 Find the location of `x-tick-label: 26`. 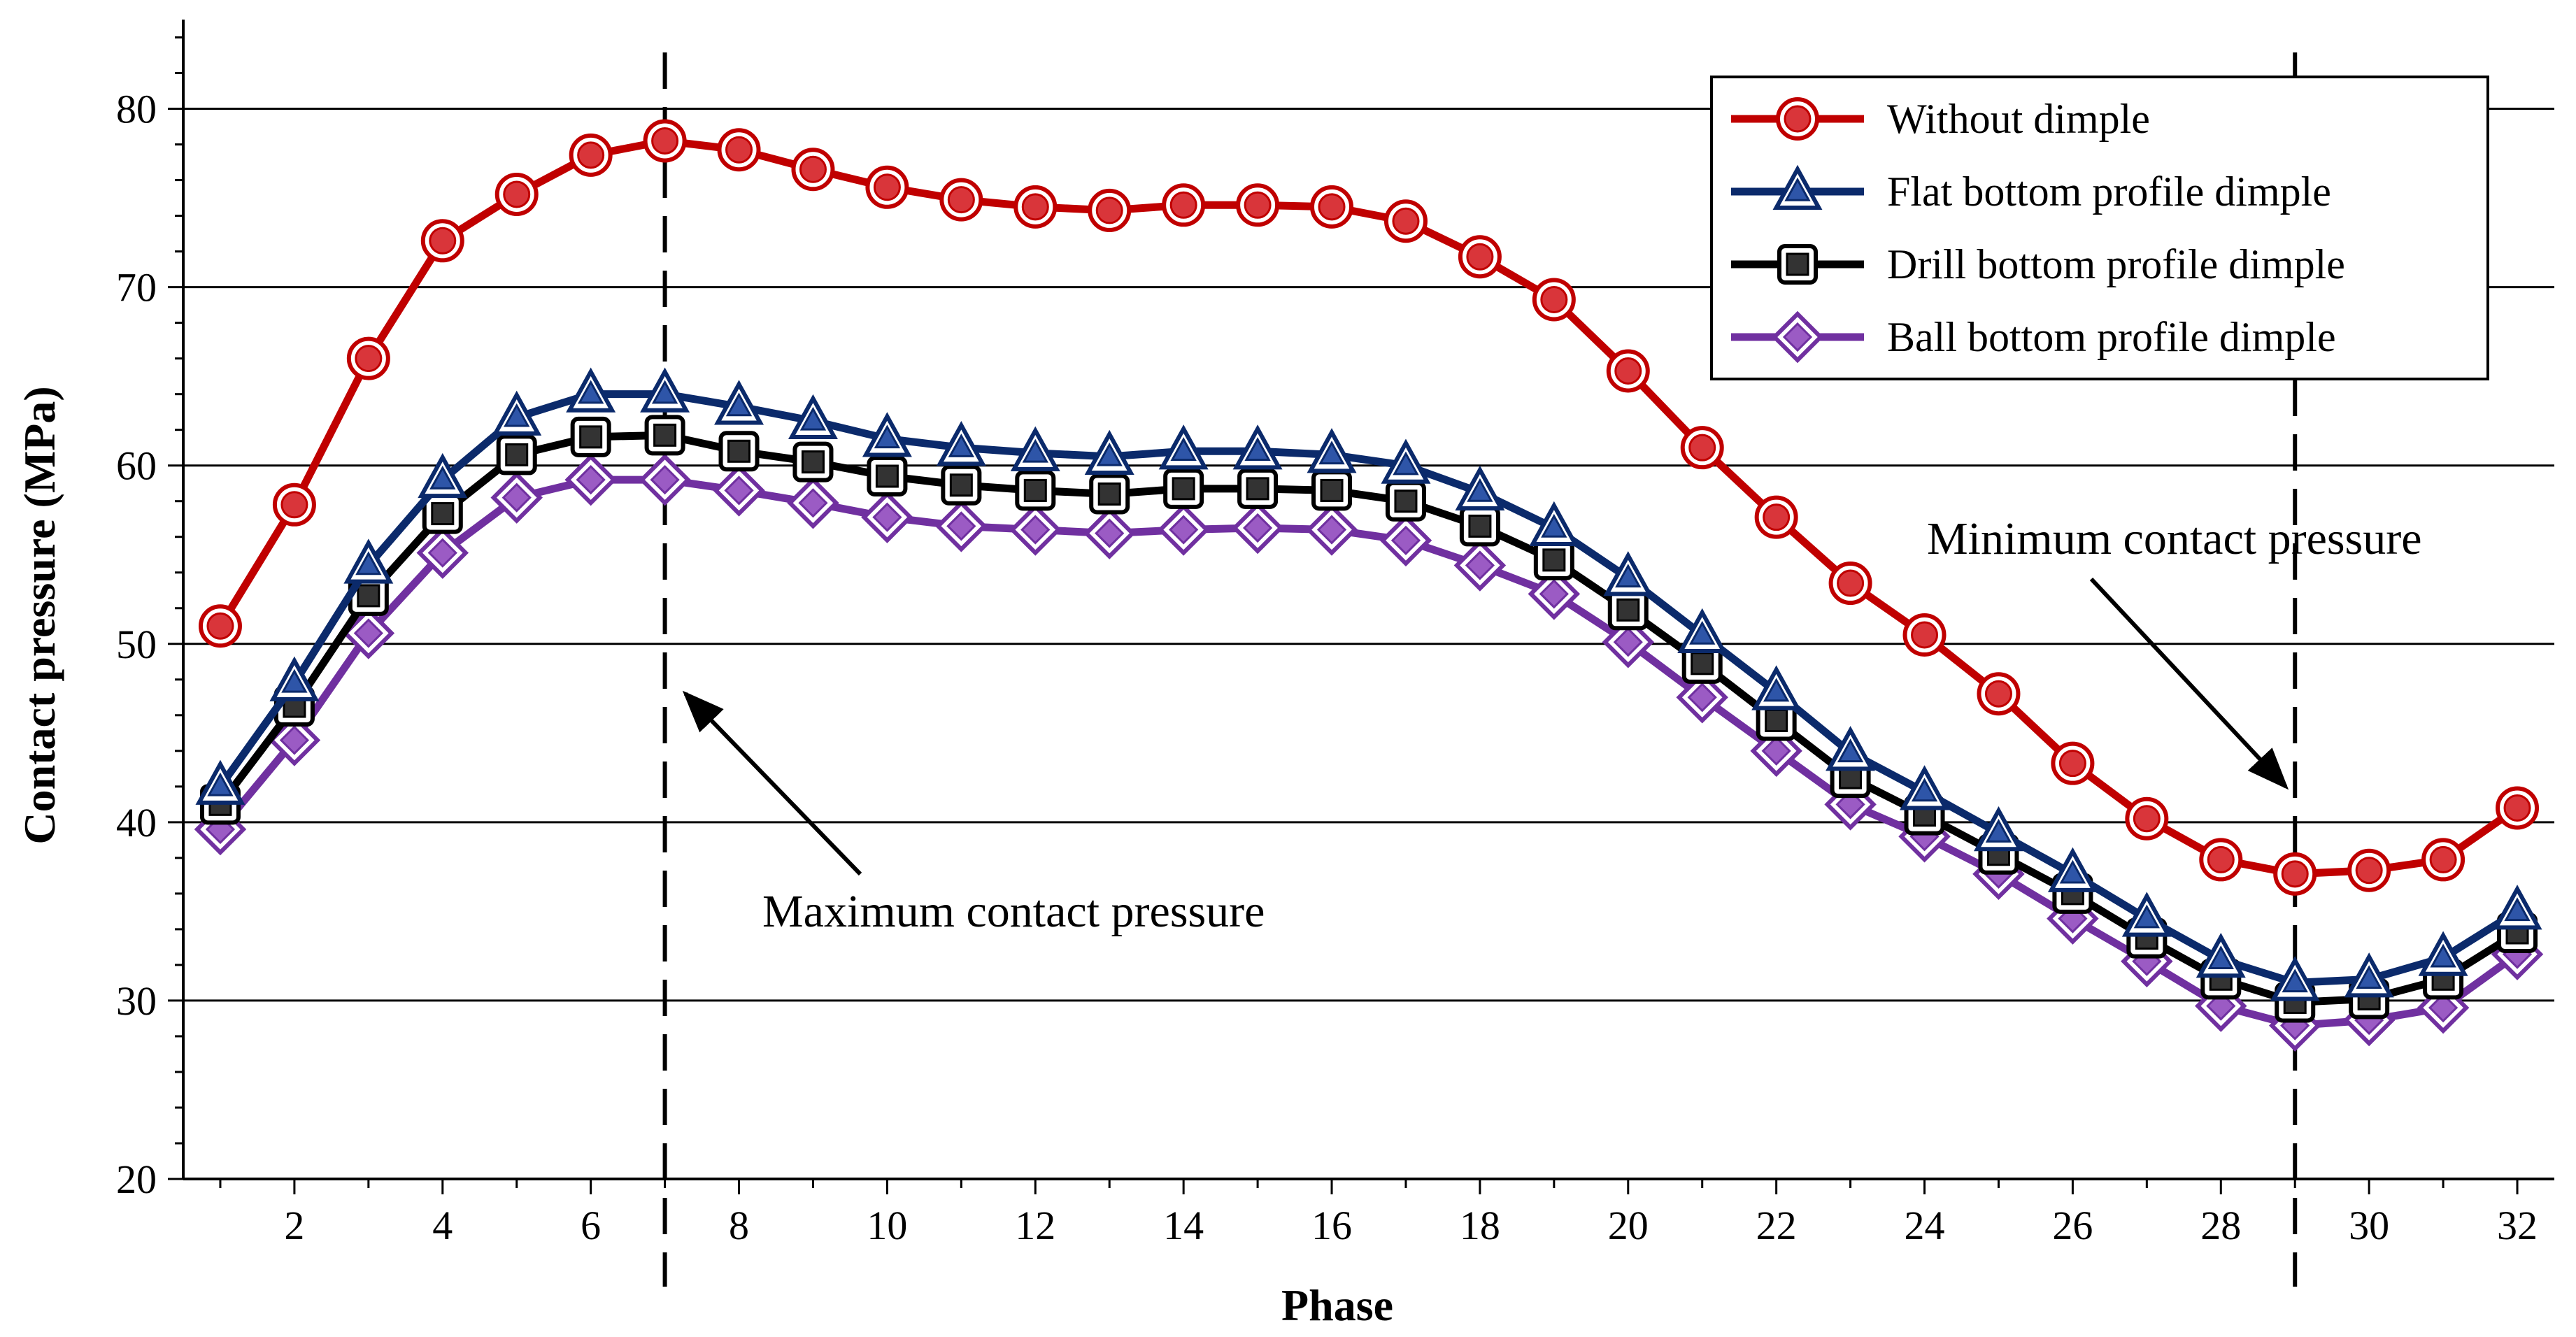

x-tick-label: 26 is located at coordinates (2072, 1225).